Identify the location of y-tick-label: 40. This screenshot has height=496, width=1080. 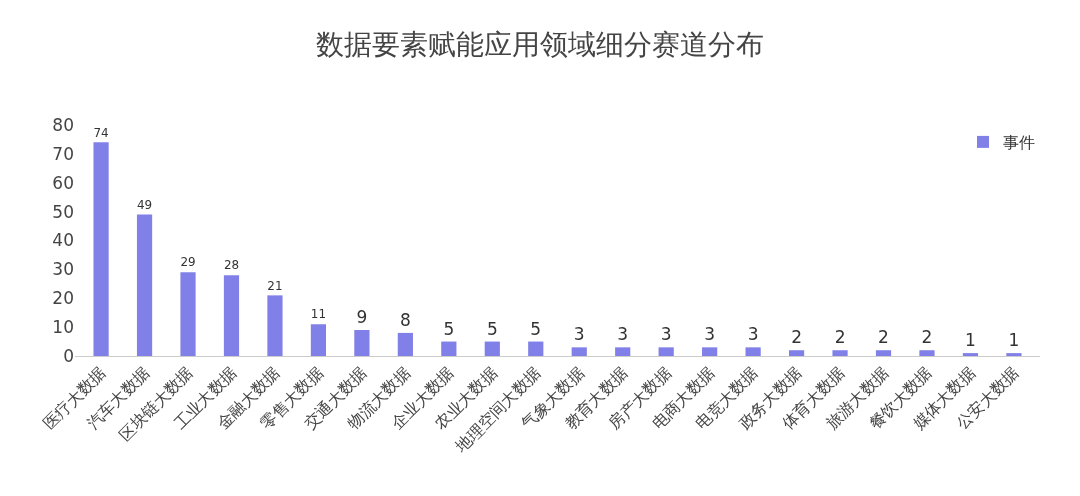
(63, 240).